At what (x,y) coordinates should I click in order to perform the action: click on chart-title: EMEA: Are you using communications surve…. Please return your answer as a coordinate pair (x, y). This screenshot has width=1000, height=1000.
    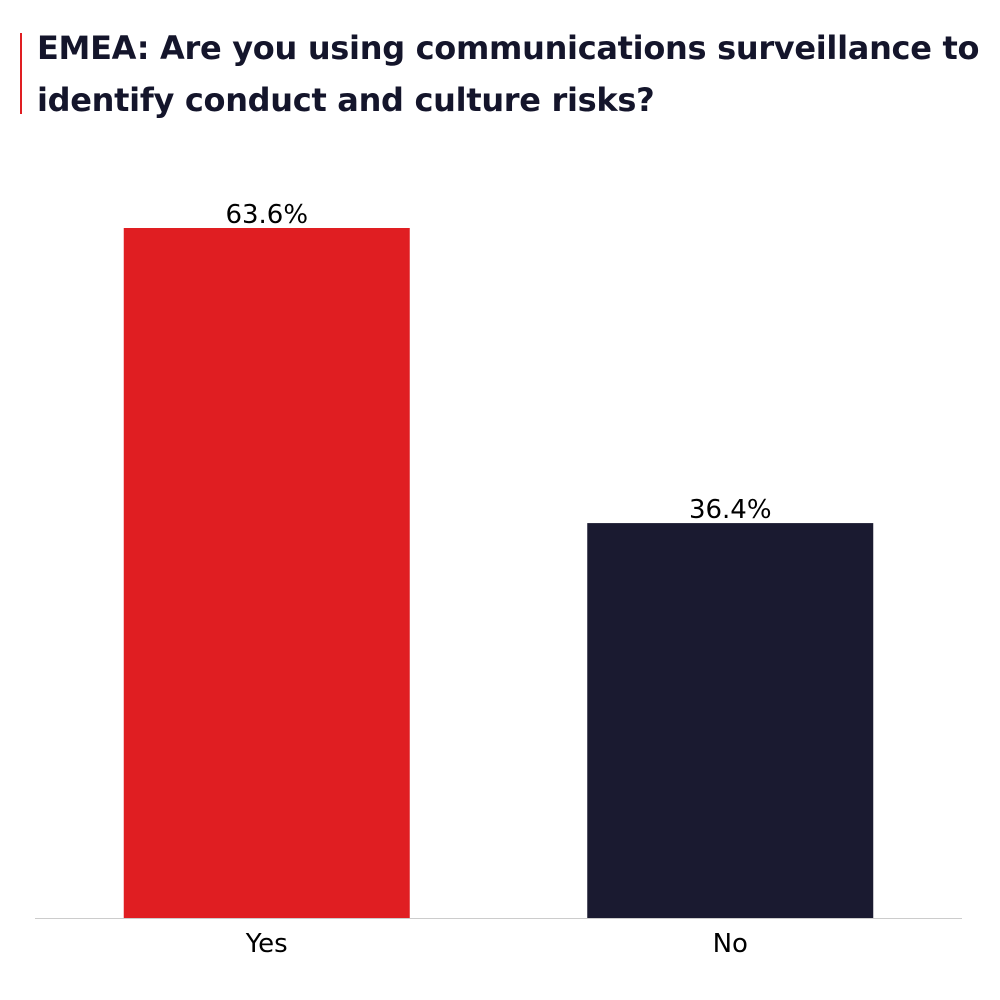
    Looking at the image, I should click on (508, 74).